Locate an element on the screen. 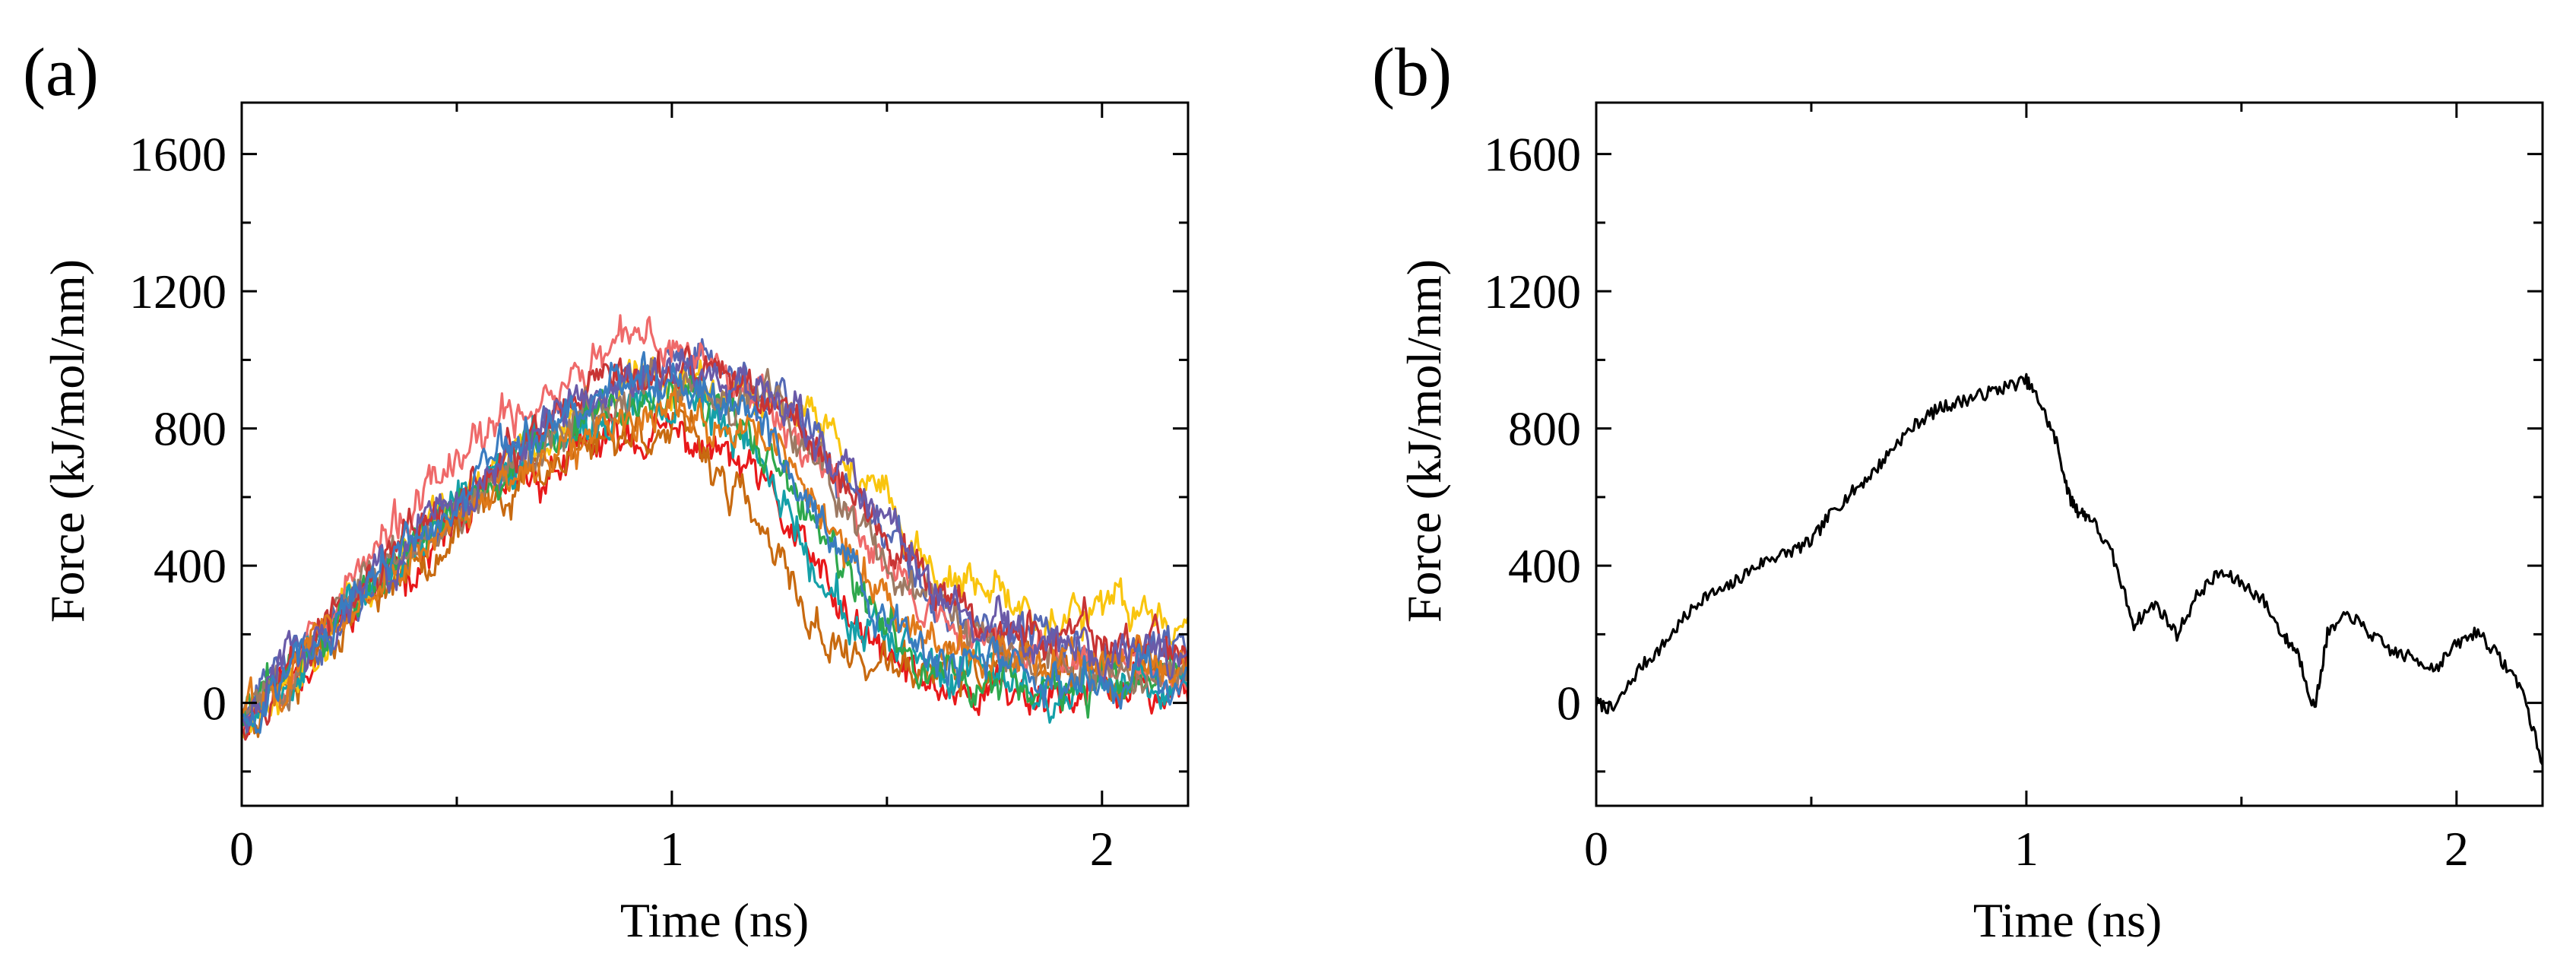 The width and height of the screenshot is (2576, 970). panel-a-y-tick-label: 1600 is located at coordinates (178, 155).